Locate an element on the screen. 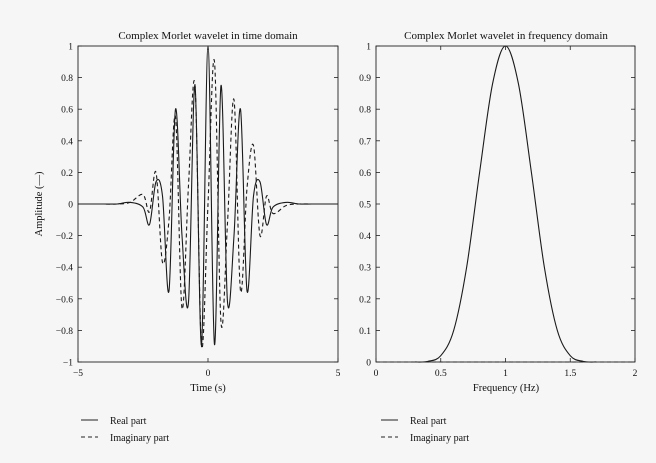 This screenshot has height=463, width=656. time-domain-title: Complex Morlet wavelet in time domain is located at coordinates (208, 36).